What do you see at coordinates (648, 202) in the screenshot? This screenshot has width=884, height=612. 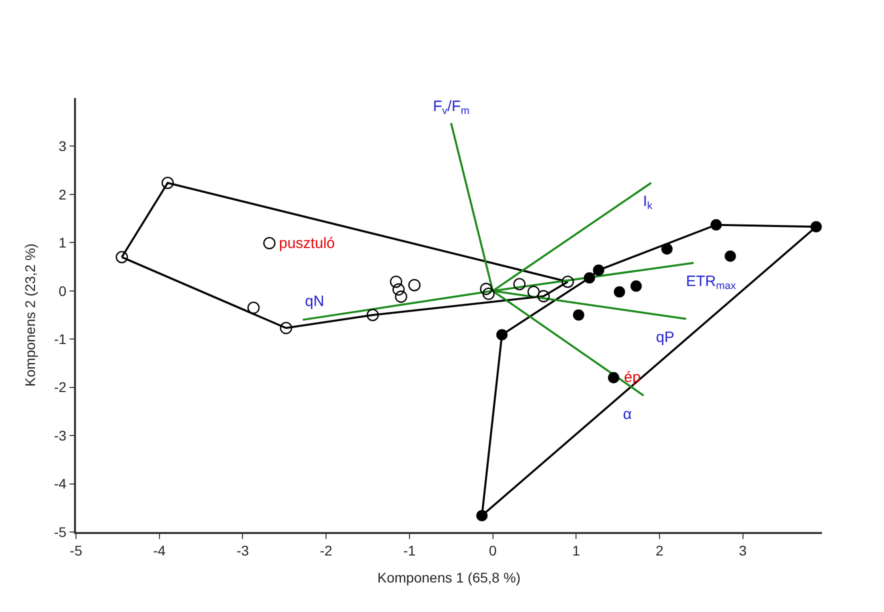 I see `series-label: I$_{k}$` at bounding box center [648, 202].